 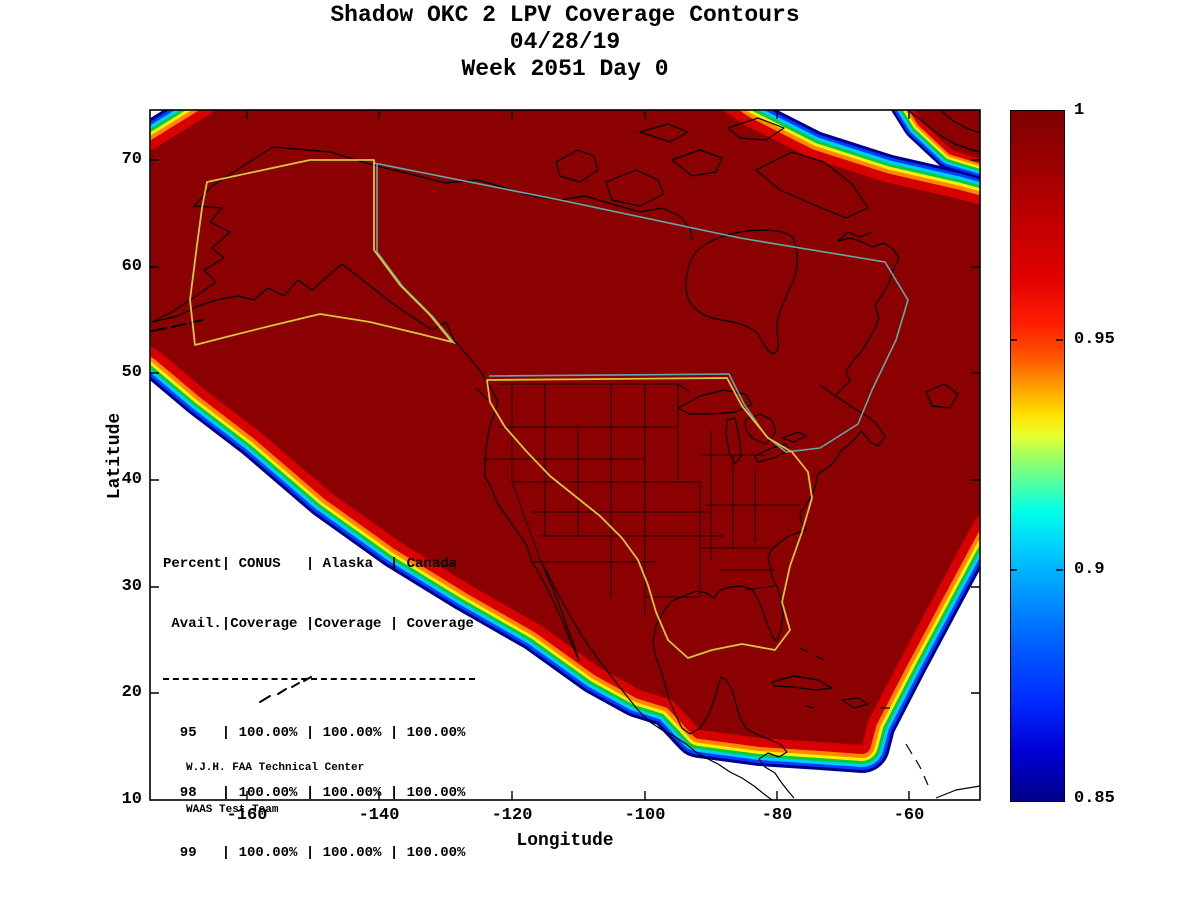 I want to click on colorbar-tick-label: 0.9, so click(x=1089, y=569).